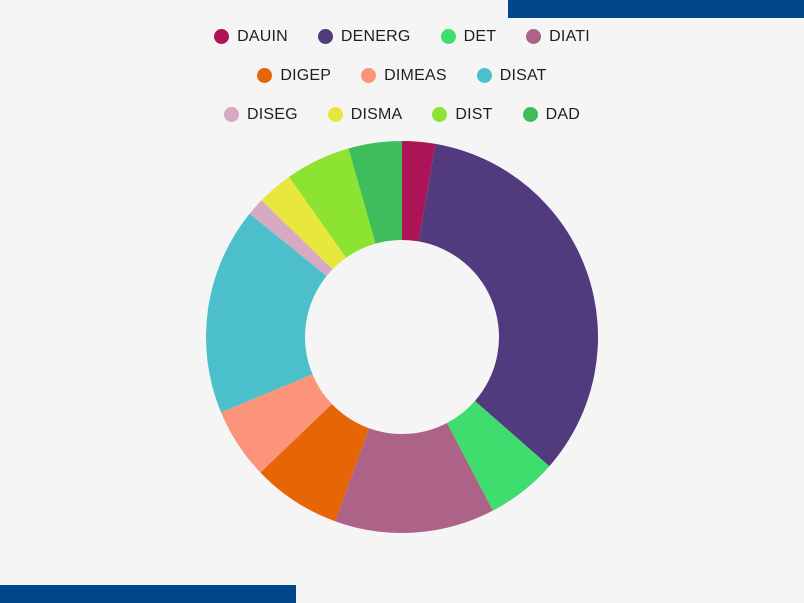  Describe the element at coordinates (148, 594) in the screenshot. I see `bottom-accent-bar` at that location.